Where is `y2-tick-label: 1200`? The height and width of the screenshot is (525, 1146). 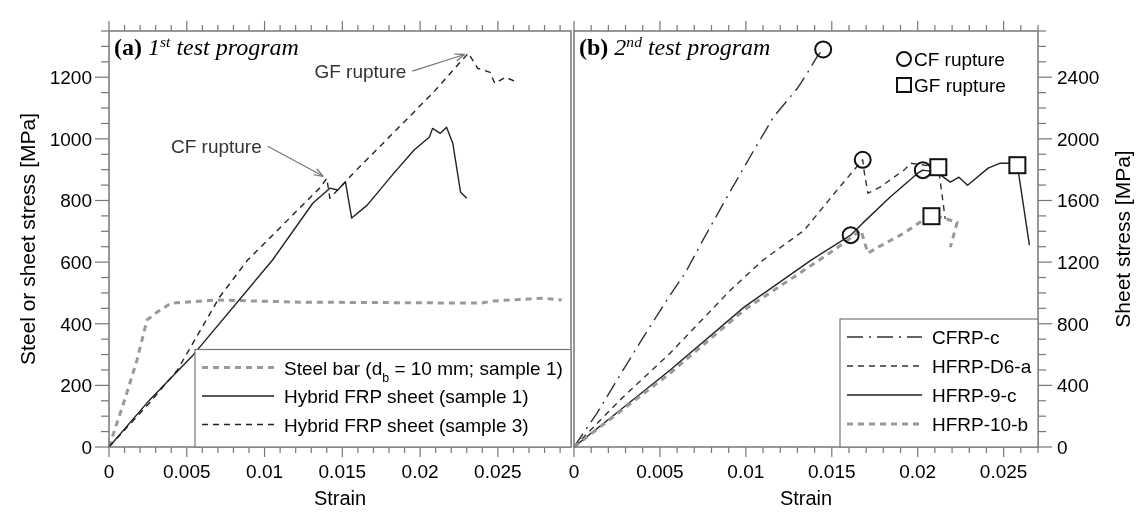 y2-tick-label: 1200 is located at coordinates (1078, 263).